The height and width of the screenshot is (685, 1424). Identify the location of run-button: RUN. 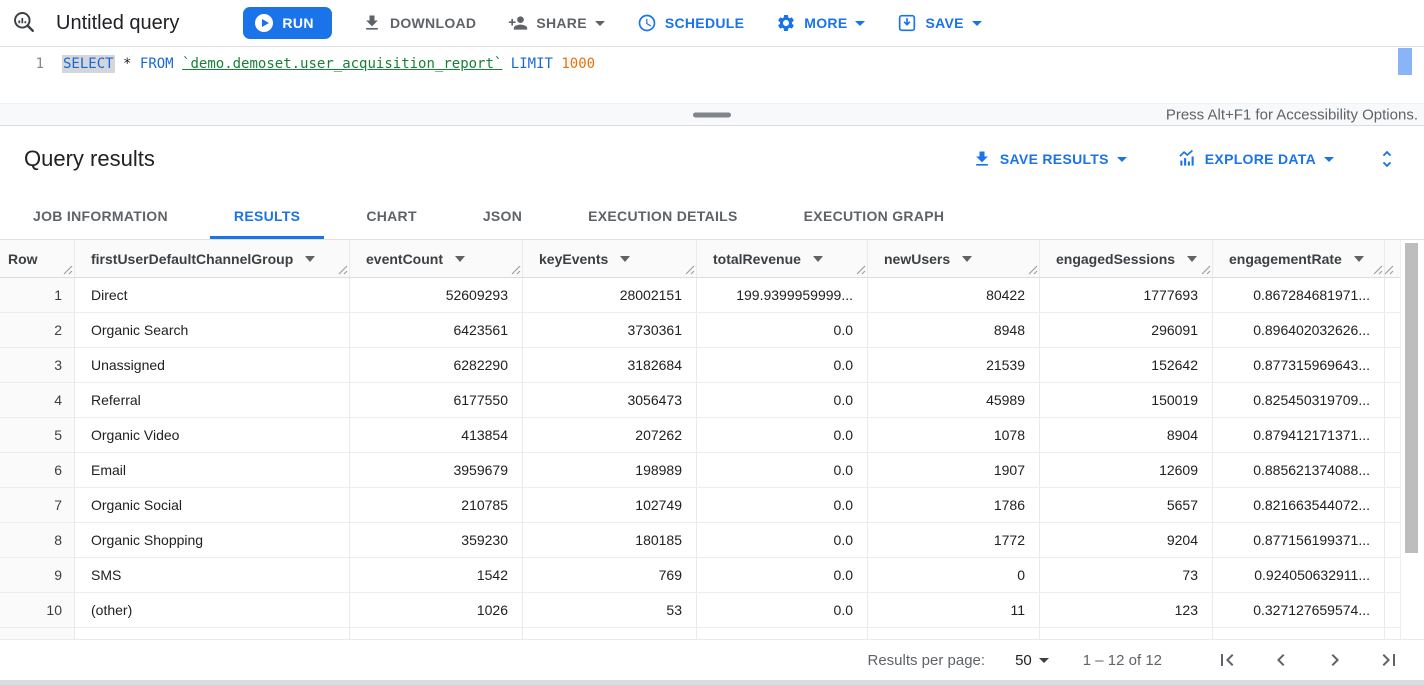
(287, 23).